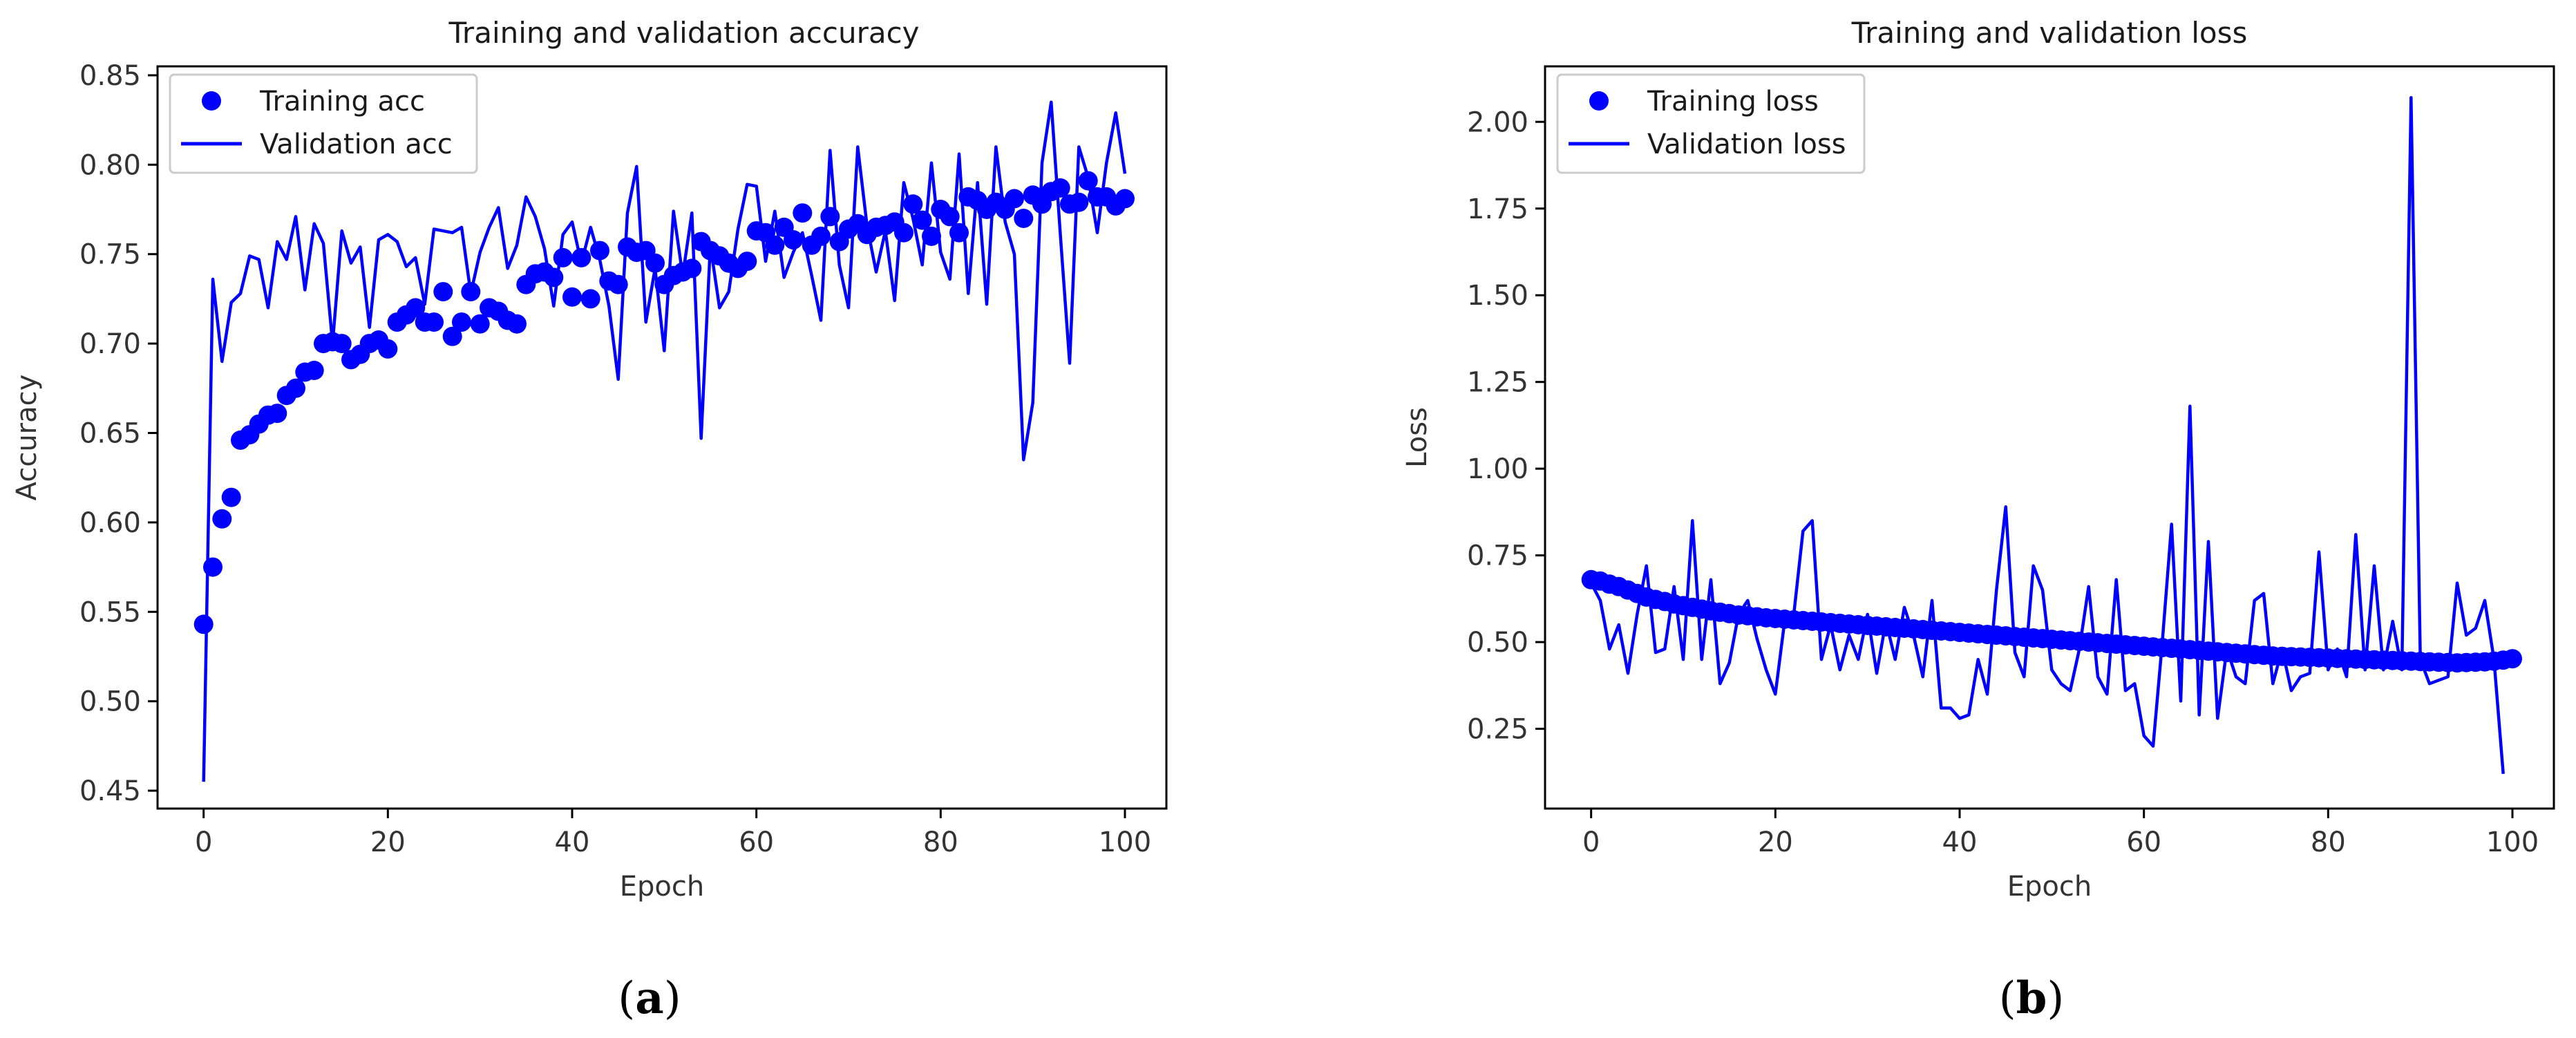 The image size is (2576, 1038). What do you see at coordinates (683, 33) in the screenshot?
I see `chart-title: Training and validation accuracy` at bounding box center [683, 33].